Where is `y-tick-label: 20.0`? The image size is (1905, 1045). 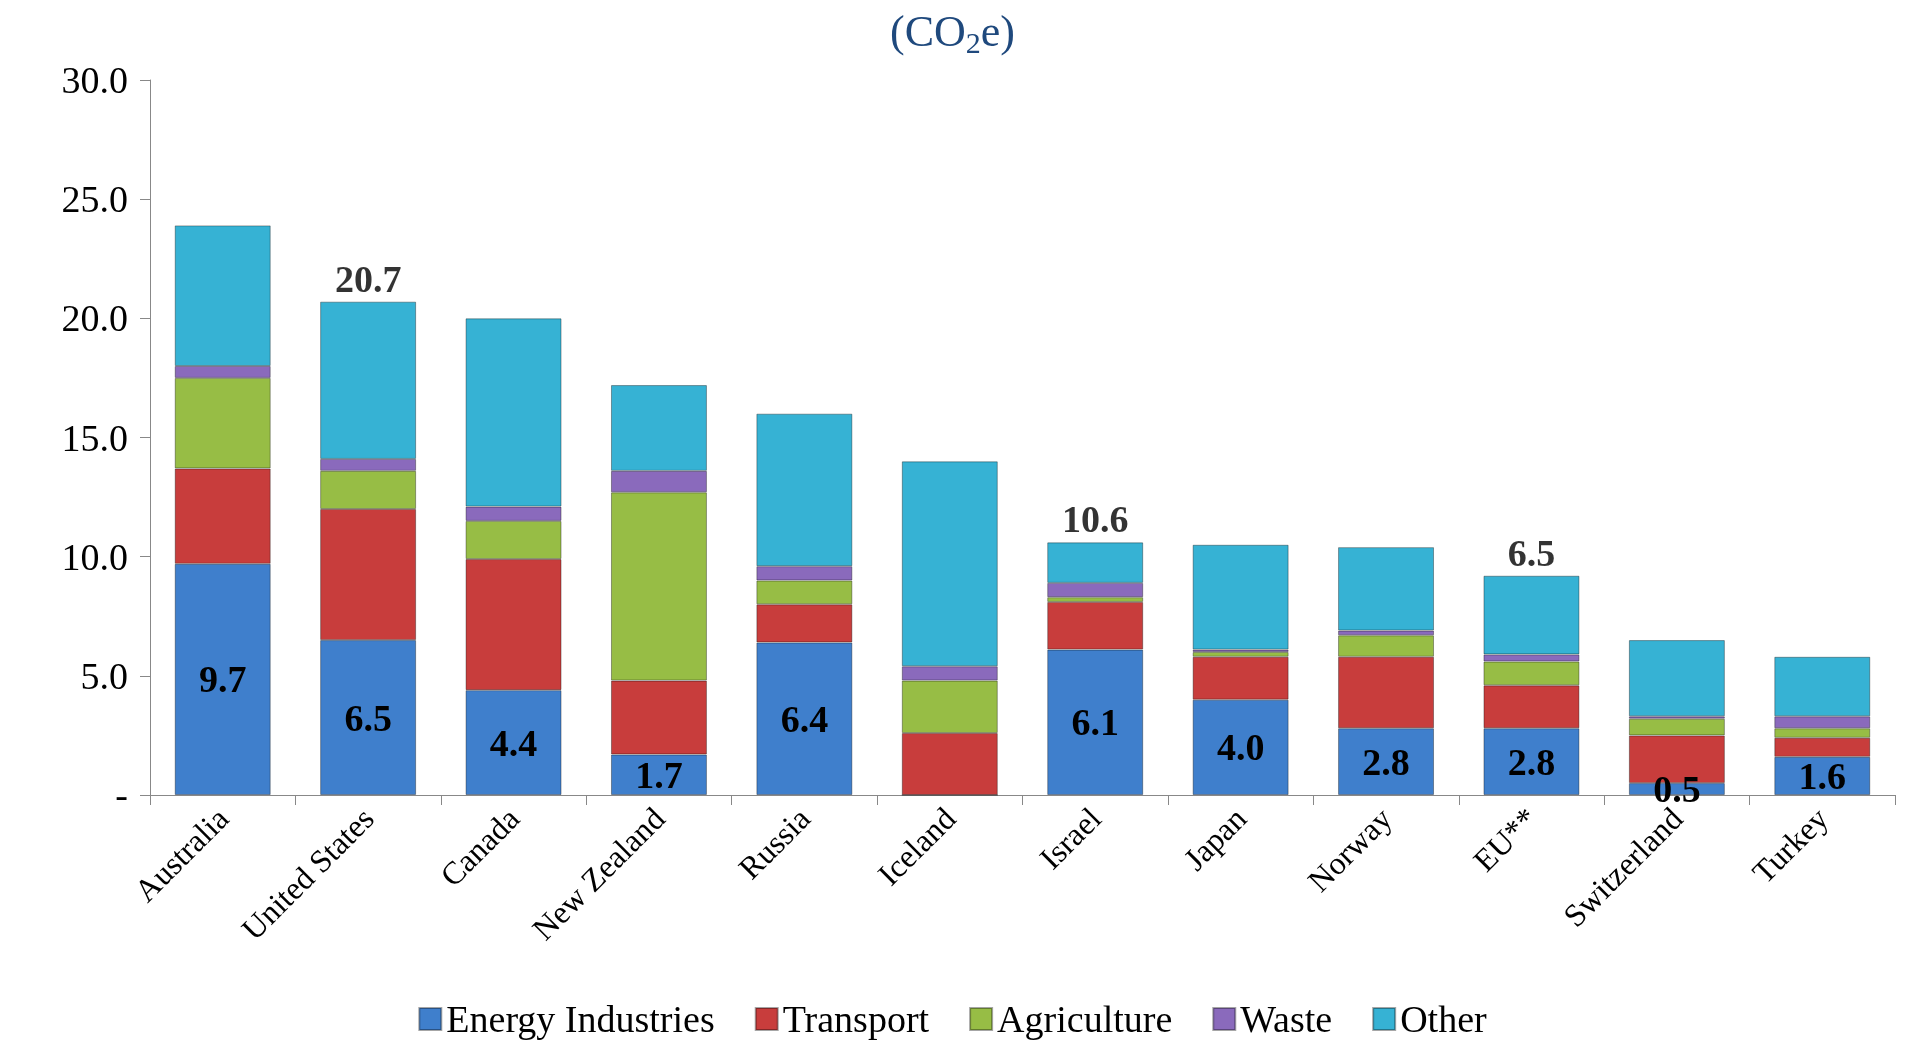 y-tick-label: 20.0 is located at coordinates (94, 318).